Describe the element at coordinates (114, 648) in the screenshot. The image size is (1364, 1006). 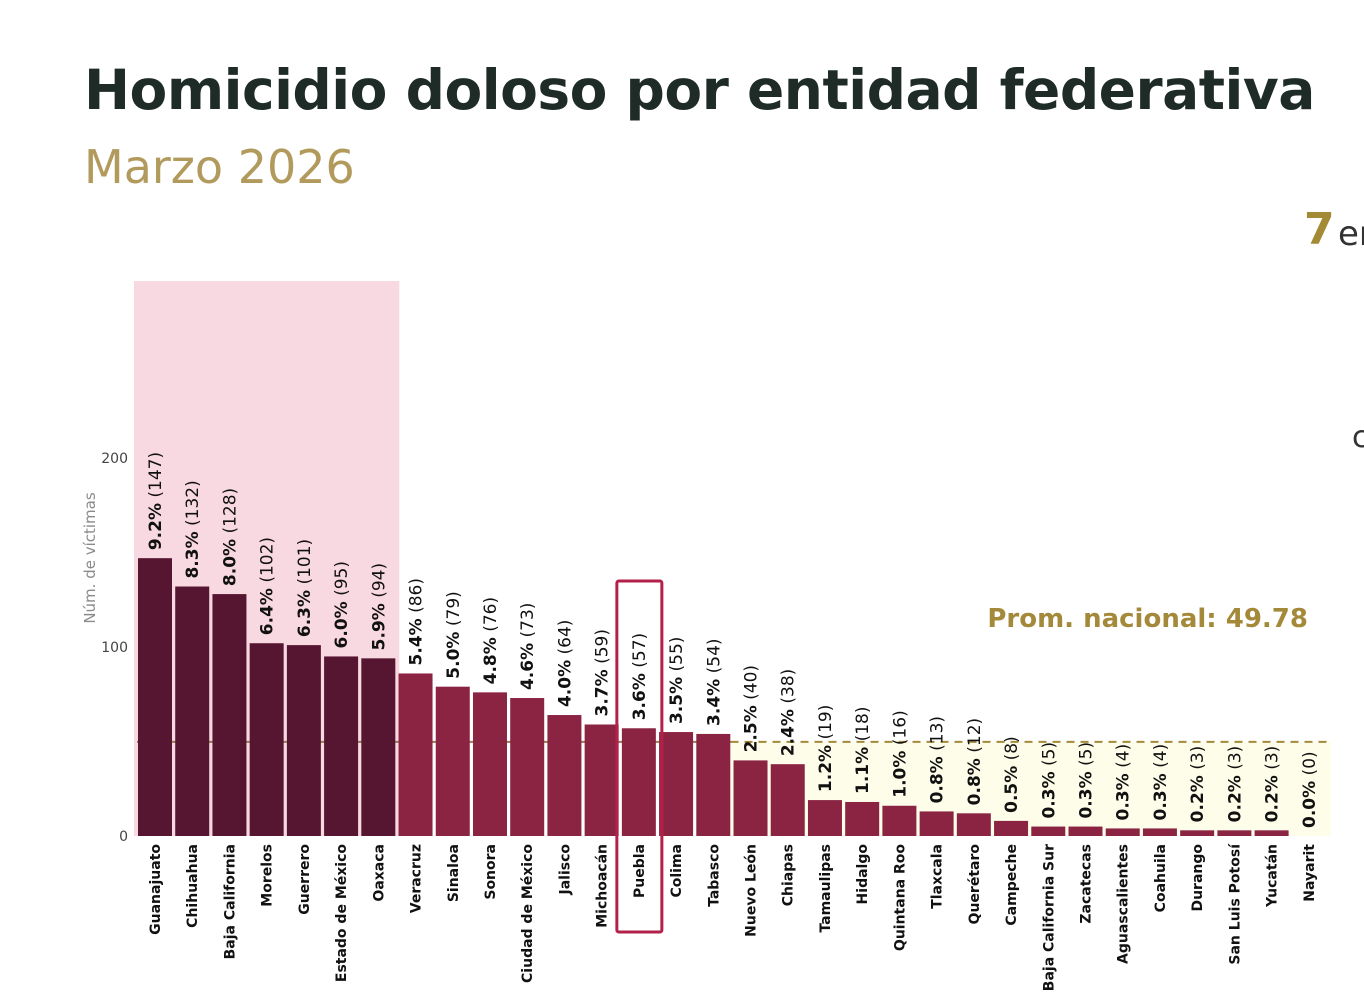
I see `y-tick-label: 100` at that location.